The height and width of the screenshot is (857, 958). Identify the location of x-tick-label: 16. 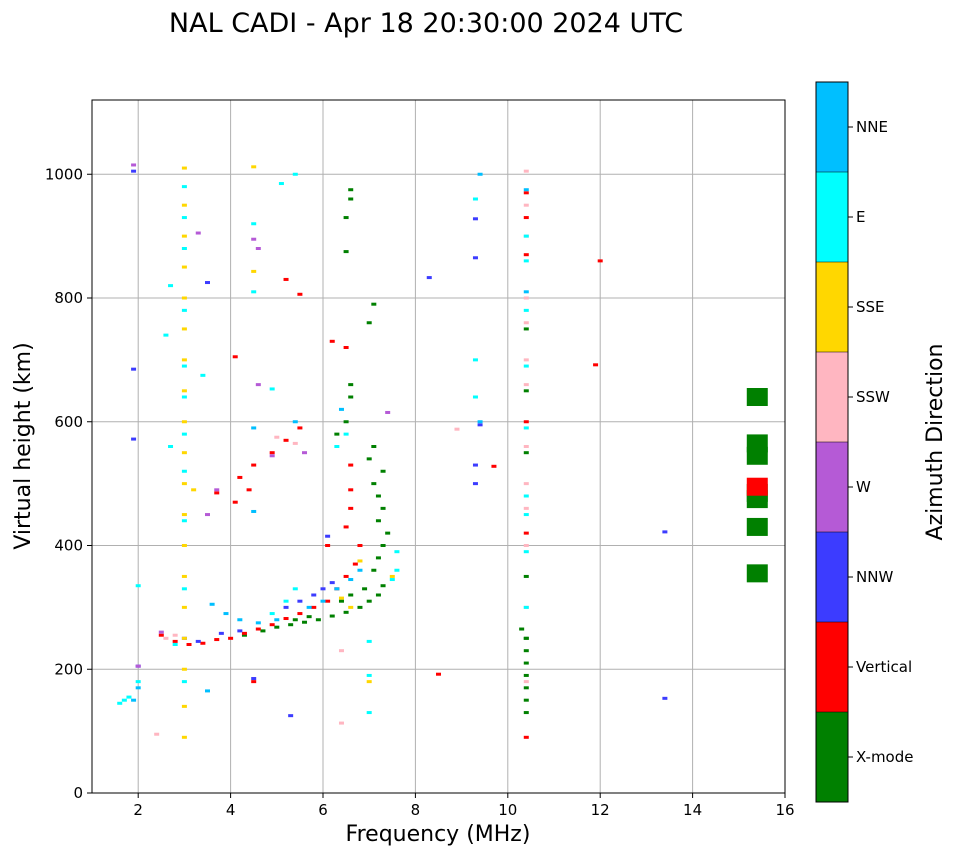
(784, 810).